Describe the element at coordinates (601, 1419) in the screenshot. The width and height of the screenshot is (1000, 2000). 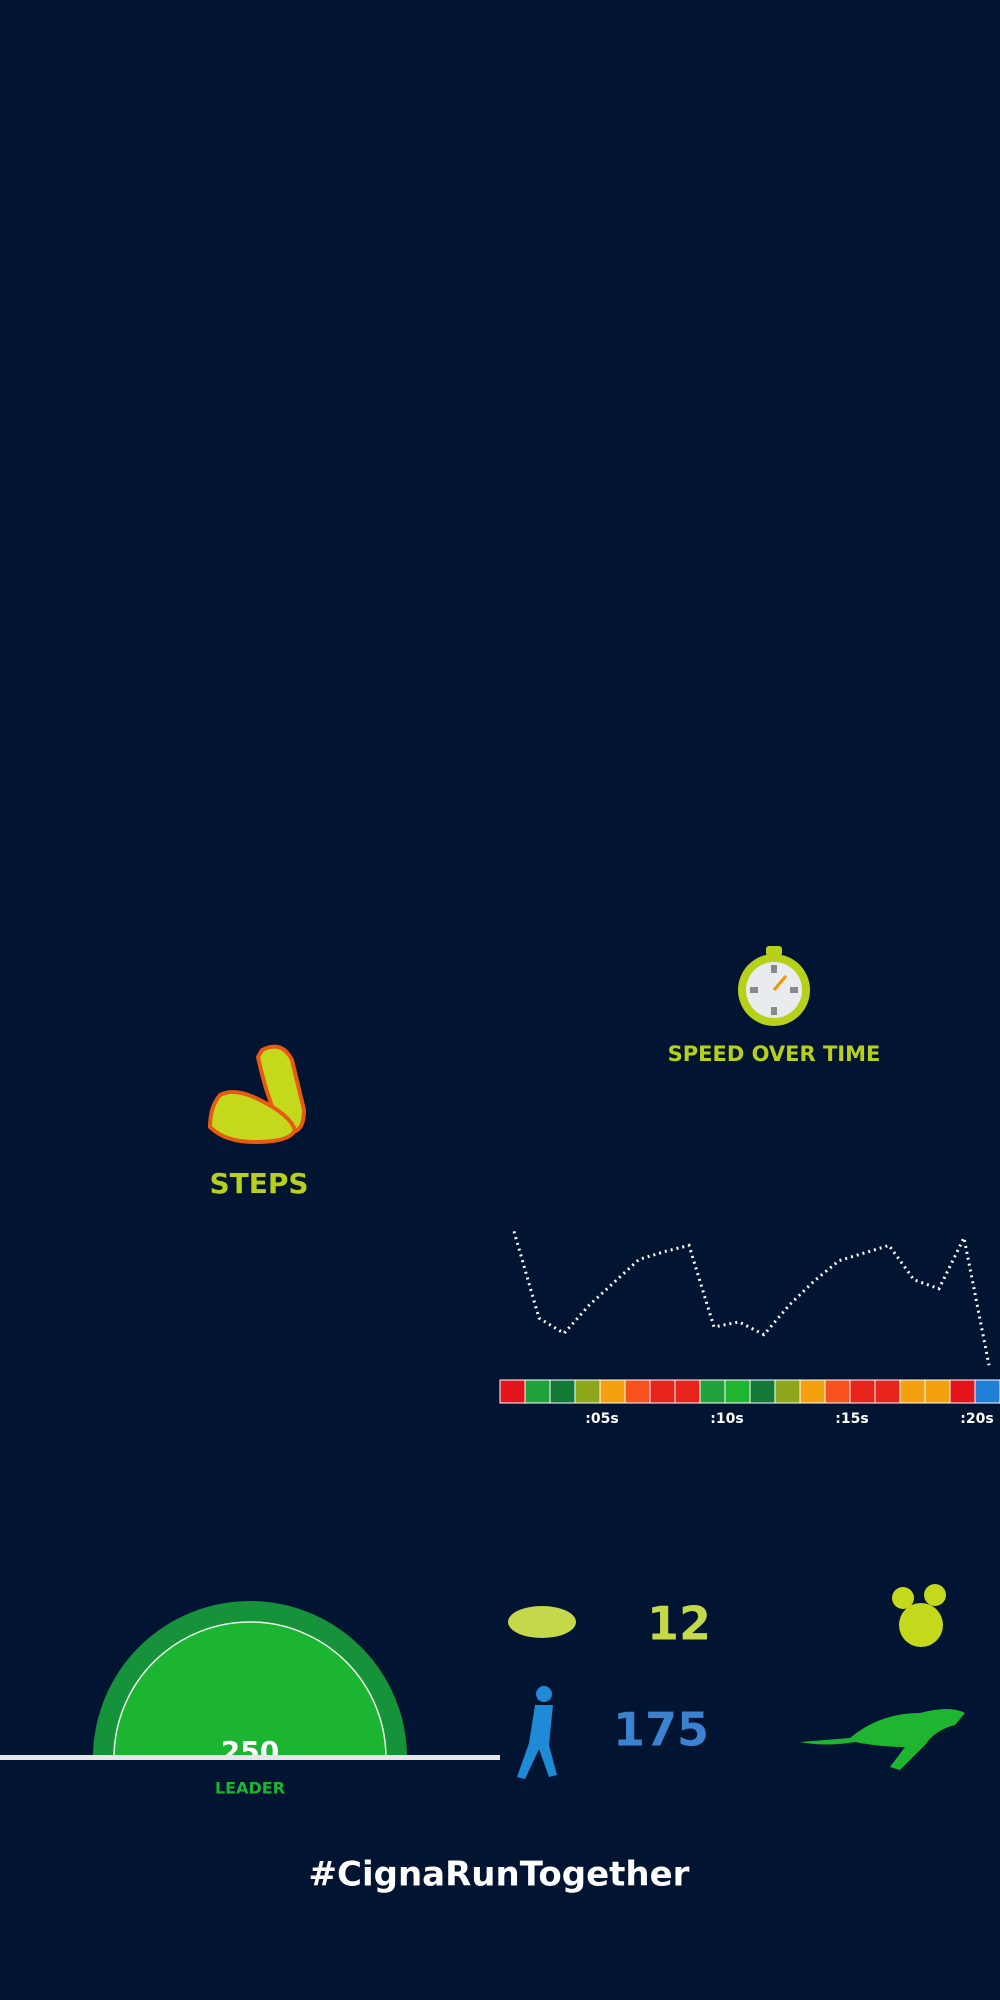
I see `time-tick: :05s` at that location.